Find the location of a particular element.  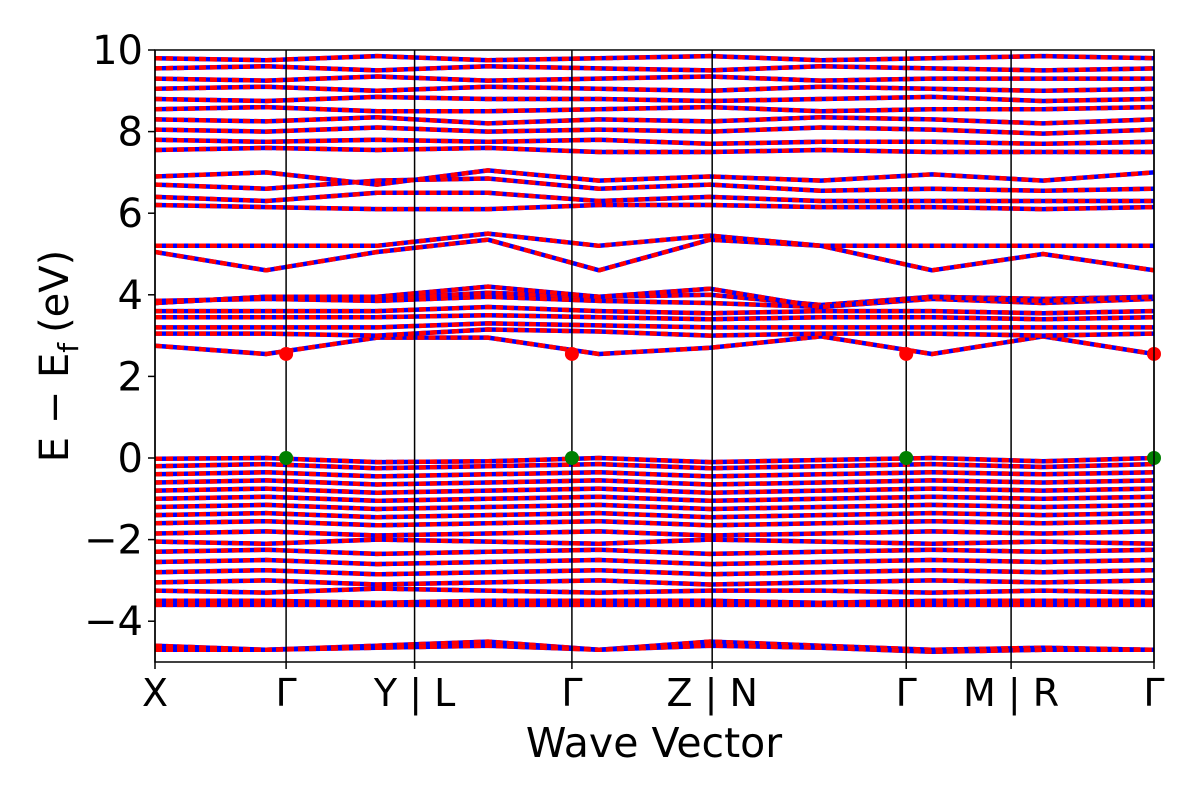

y-axis-label: E − Ef (eV) is located at coordinates (58, 356).